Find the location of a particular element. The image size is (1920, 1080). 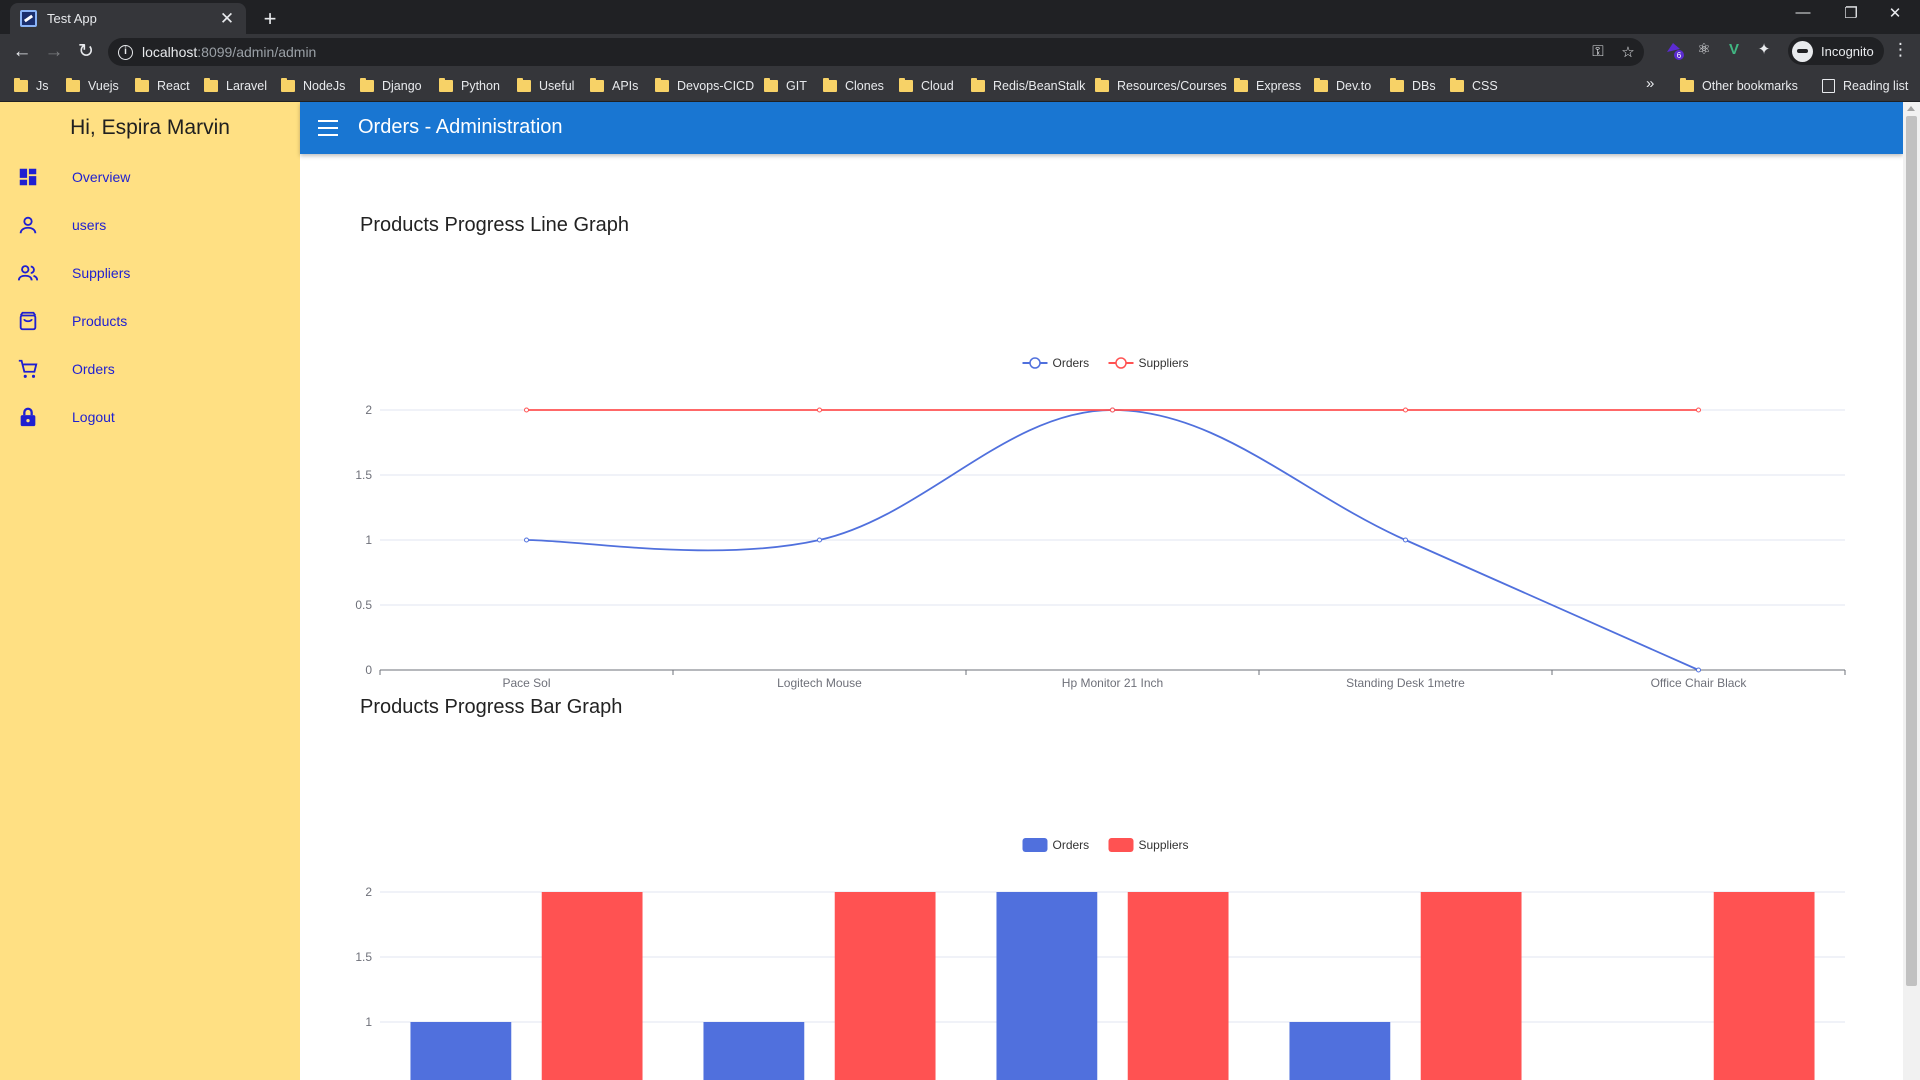

y-tick-label: 1 is located at coordinates (368, 1022).